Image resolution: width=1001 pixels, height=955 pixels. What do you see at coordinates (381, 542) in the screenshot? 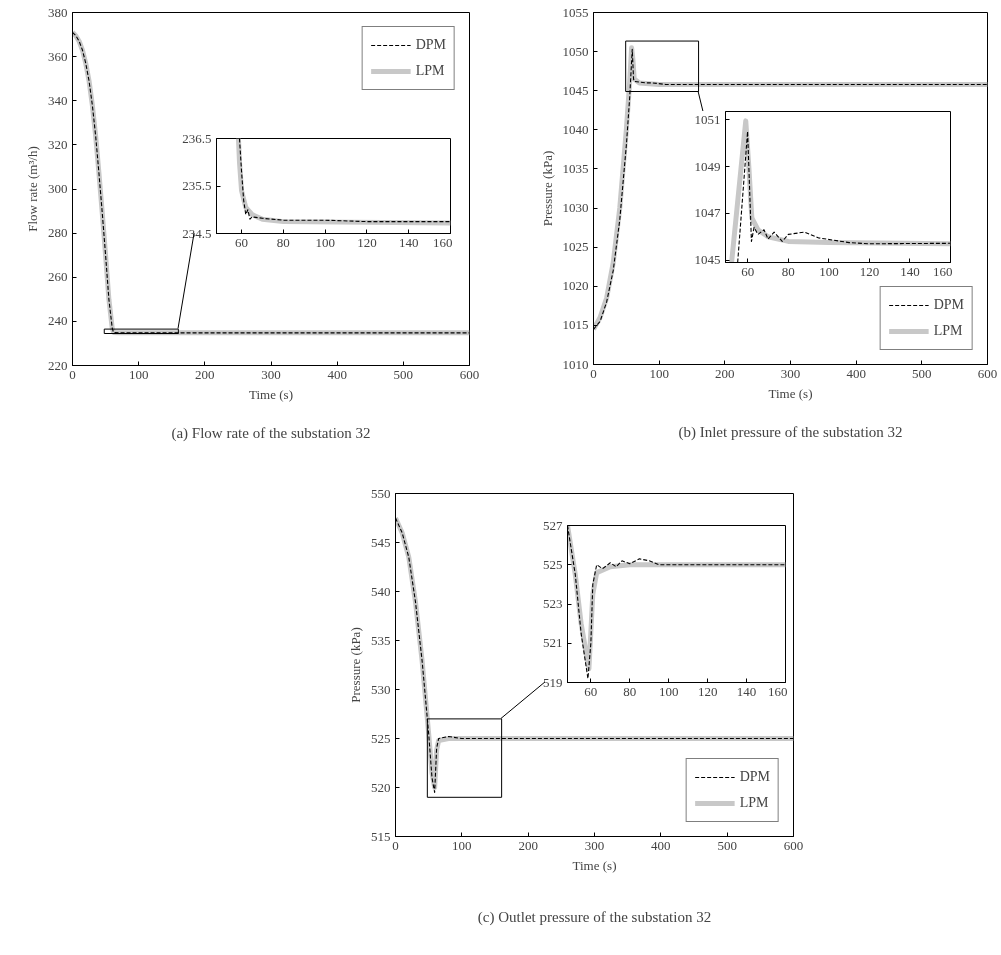
I see `y-tick-label: 545` at bounding box center [381, 542].